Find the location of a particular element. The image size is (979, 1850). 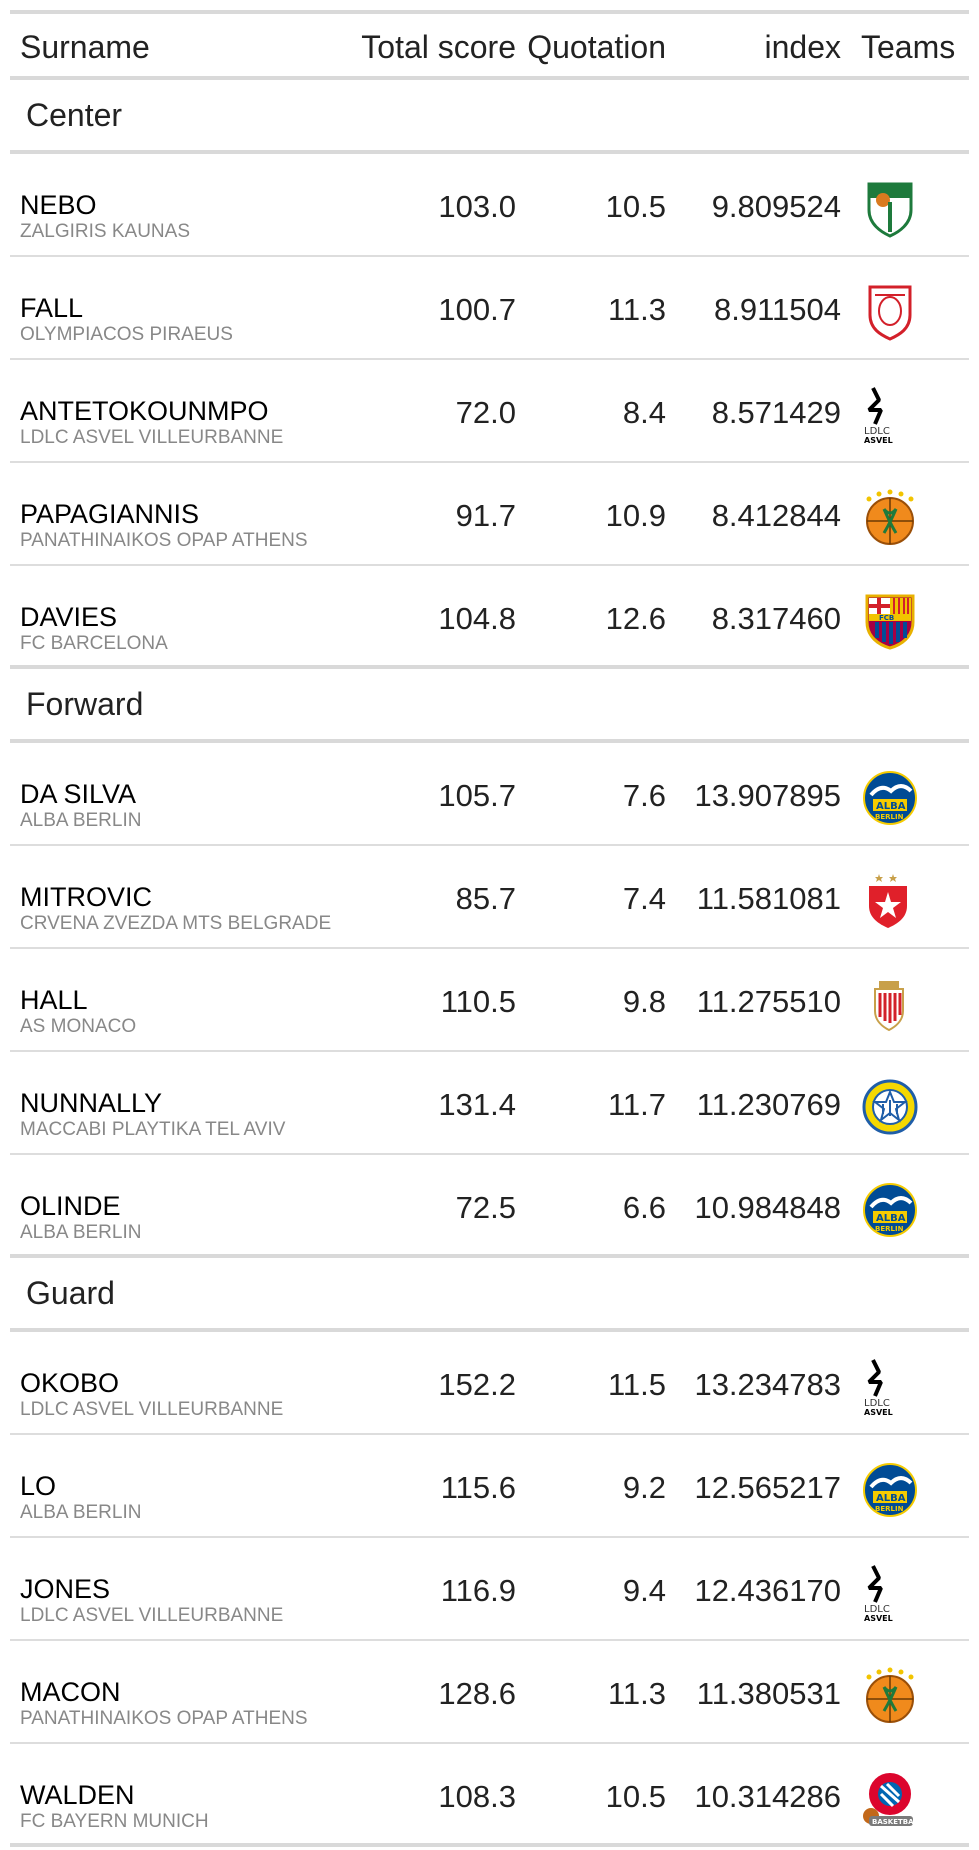

top-rule is located at coordinates (489, 12).